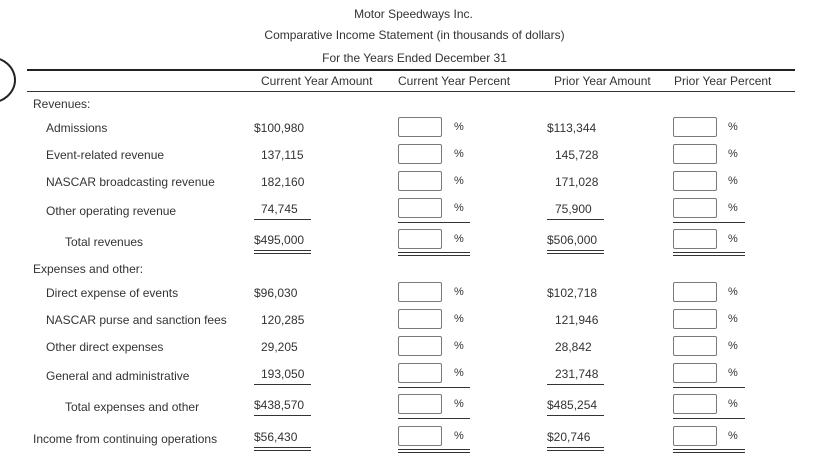 The image size is (831, 472). Describe the element at coordinates (411, 91) in the screenshot. I see `column-header-rule` at that location.